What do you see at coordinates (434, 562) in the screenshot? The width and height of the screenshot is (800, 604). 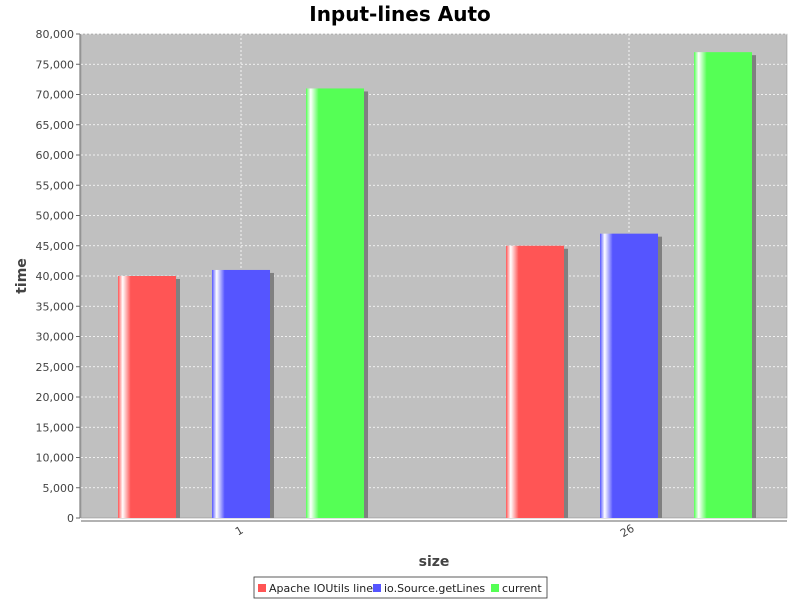 I see `x-axis-label: size` at bounding box center [434, 562].